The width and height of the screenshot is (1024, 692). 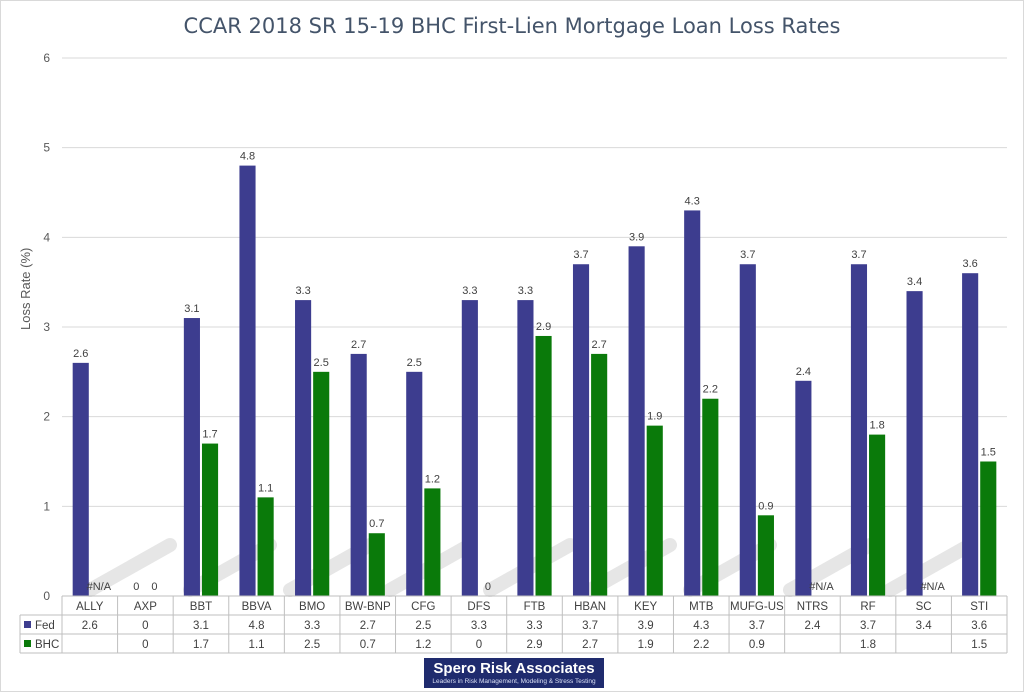 I want to click on y-tick-label: 3, so click(x=46, y=327).